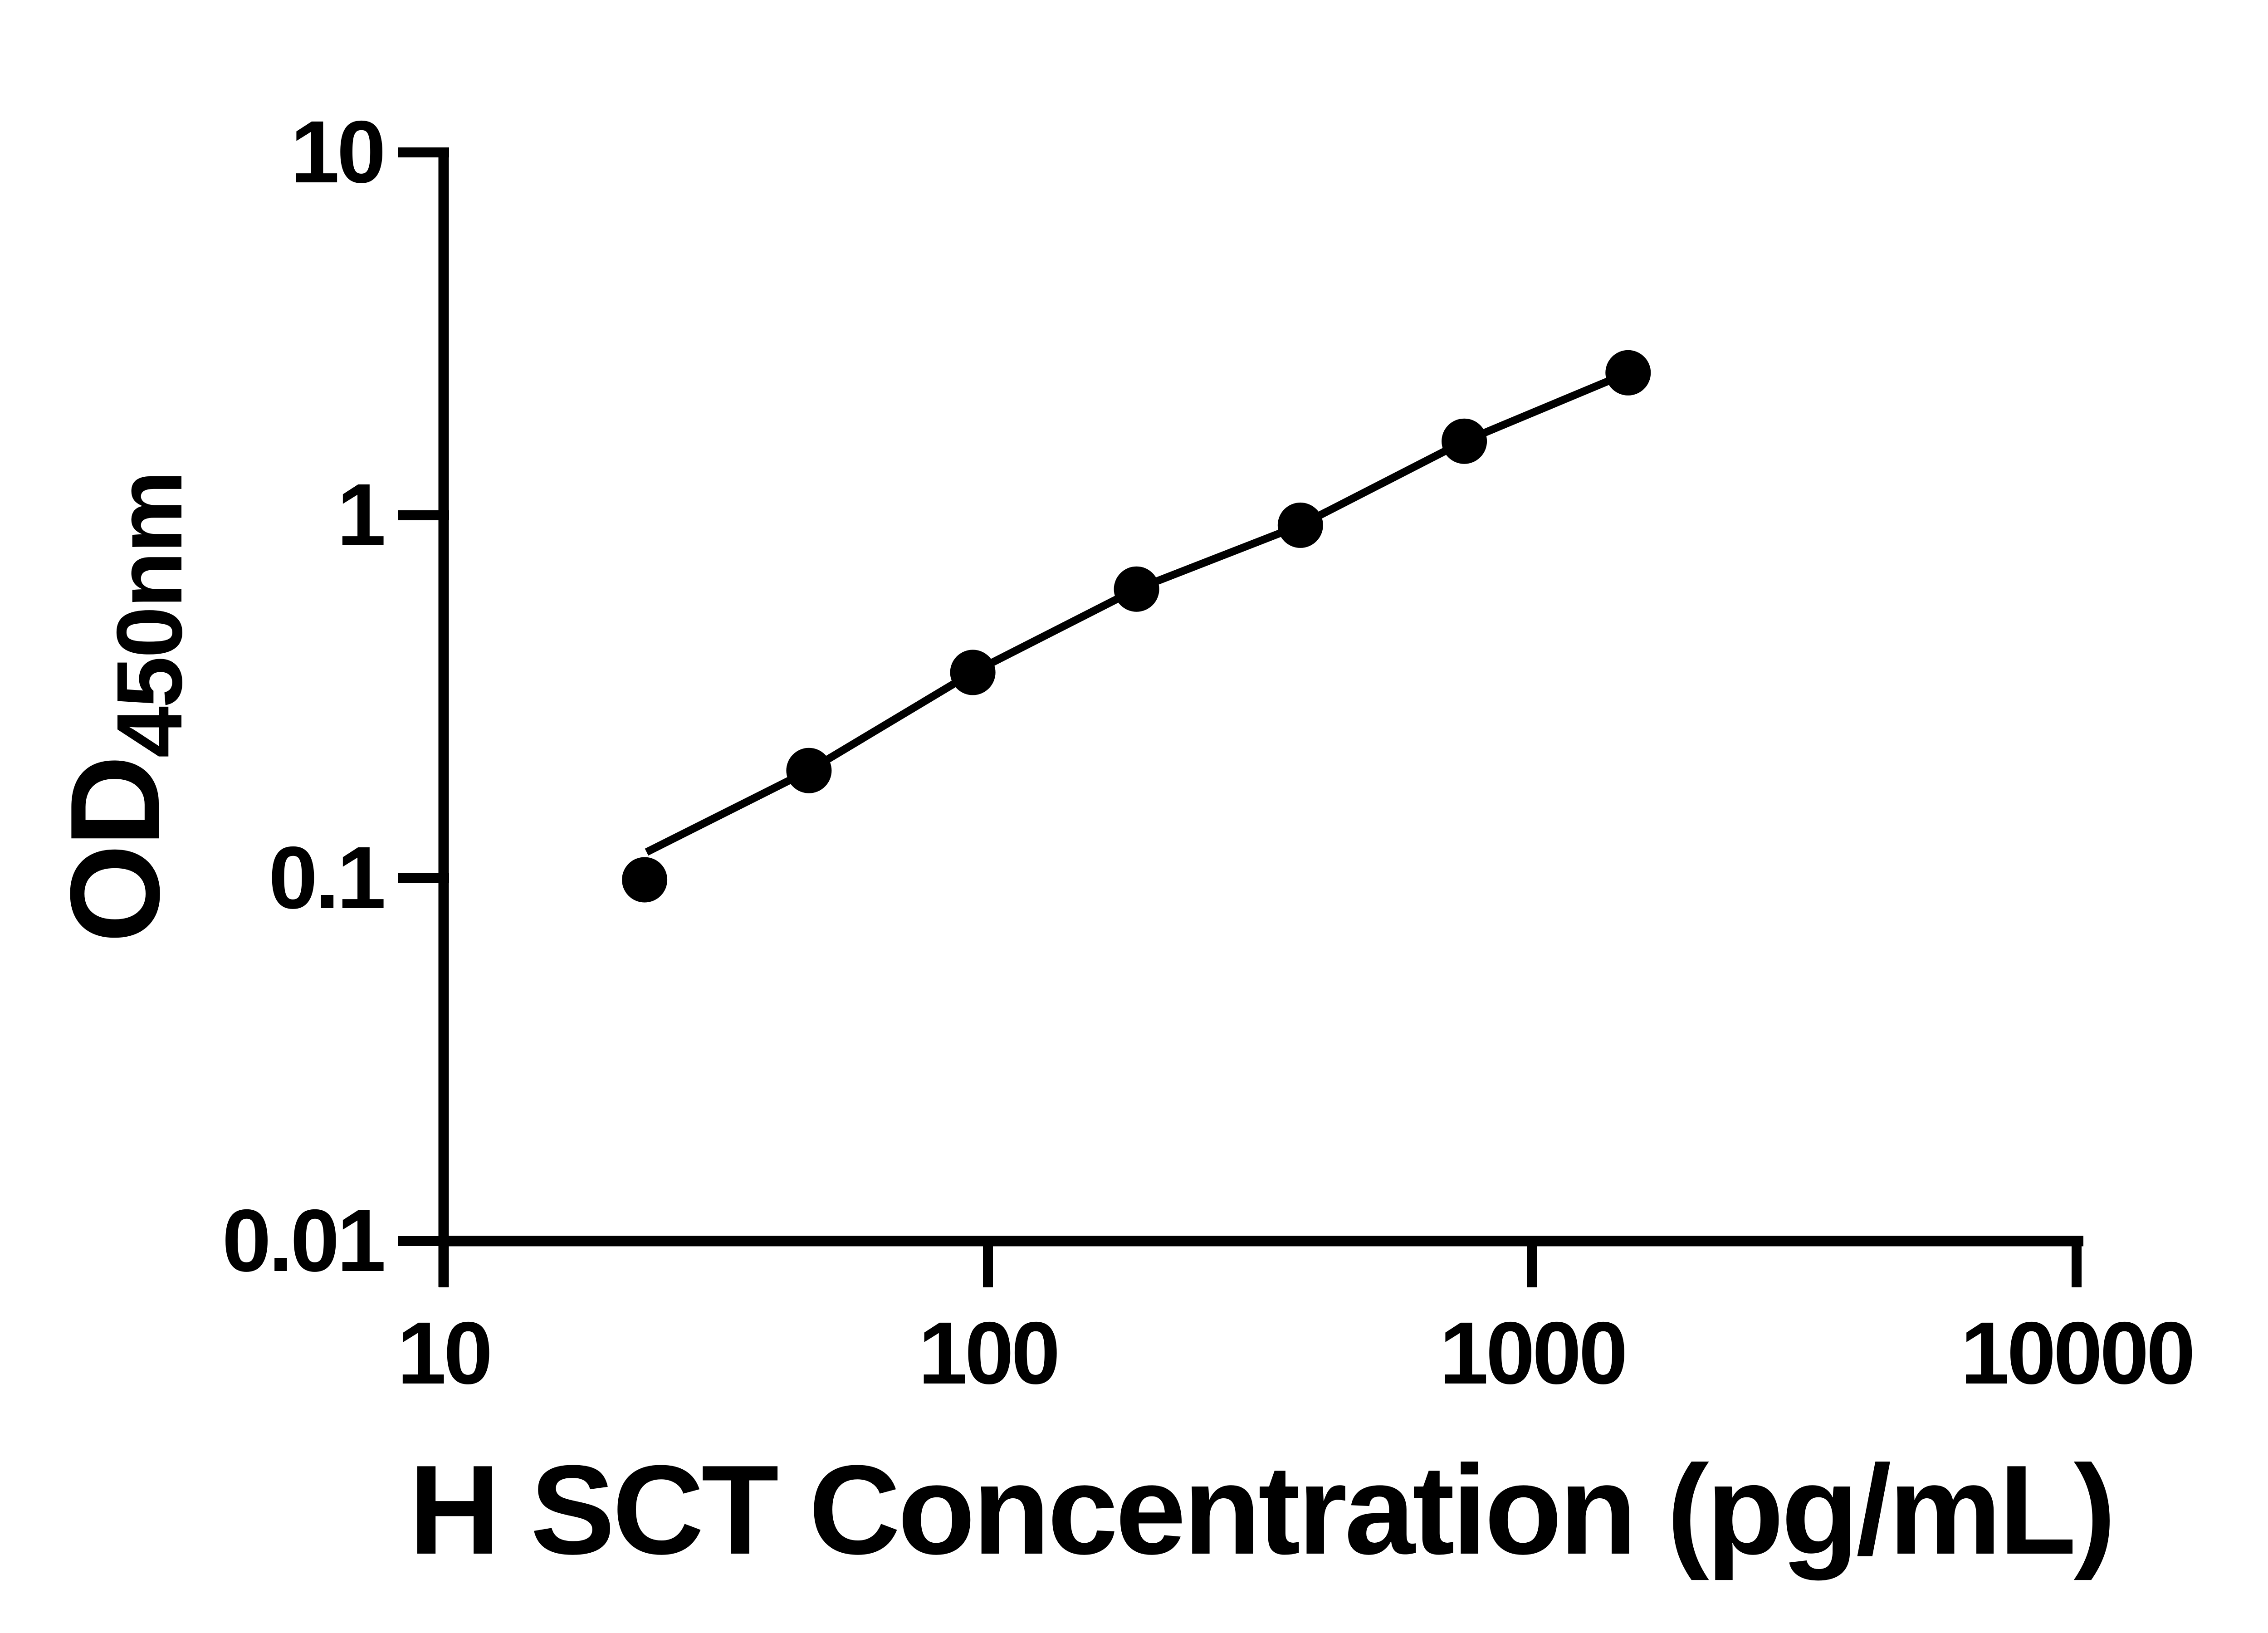  Describe the element at coordinates (303, 1240) in the screenshot. I see `y-tick-label: 0.01` at that location.